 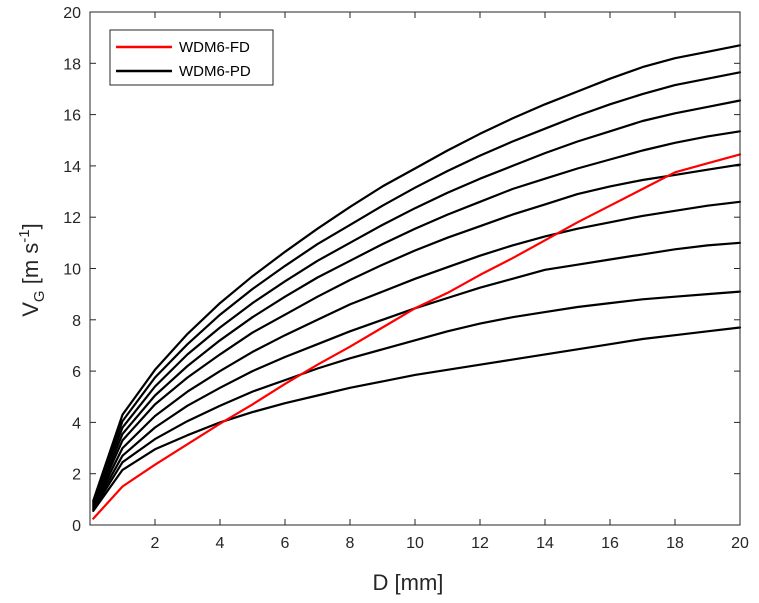 I want to click on y-axis-title-main: V, so click(x=30, y=309).